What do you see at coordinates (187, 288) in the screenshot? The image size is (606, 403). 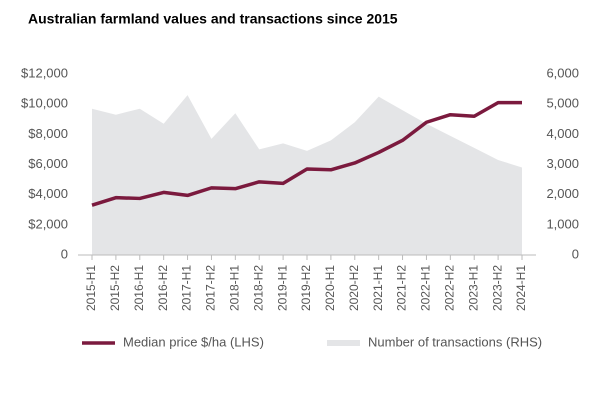 I see `x-tick-label: 2017-H1` at bounding box center [187, 288].